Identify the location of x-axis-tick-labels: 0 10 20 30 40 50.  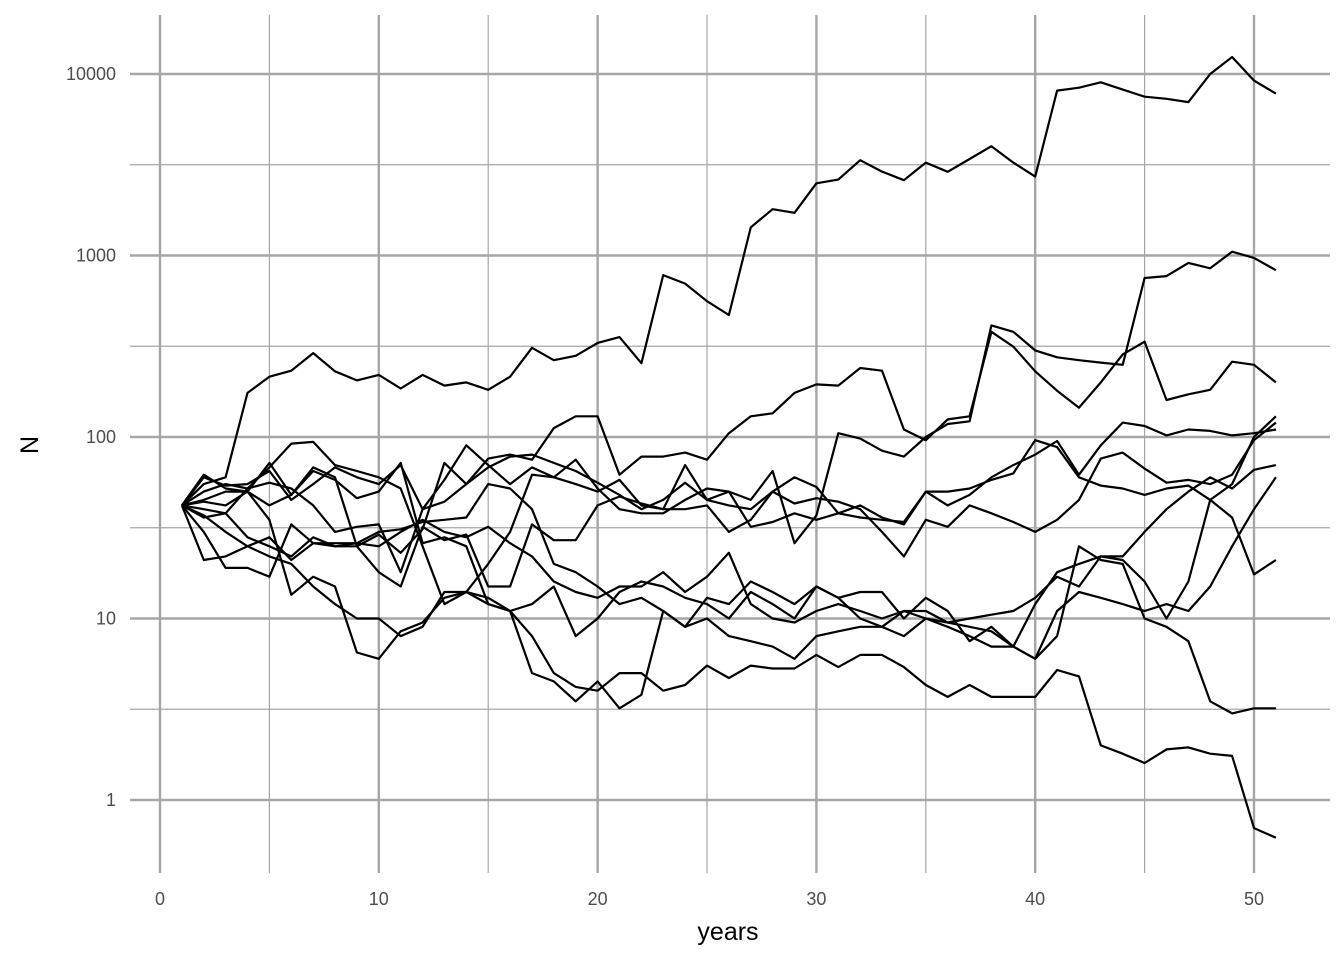
(709, 899).